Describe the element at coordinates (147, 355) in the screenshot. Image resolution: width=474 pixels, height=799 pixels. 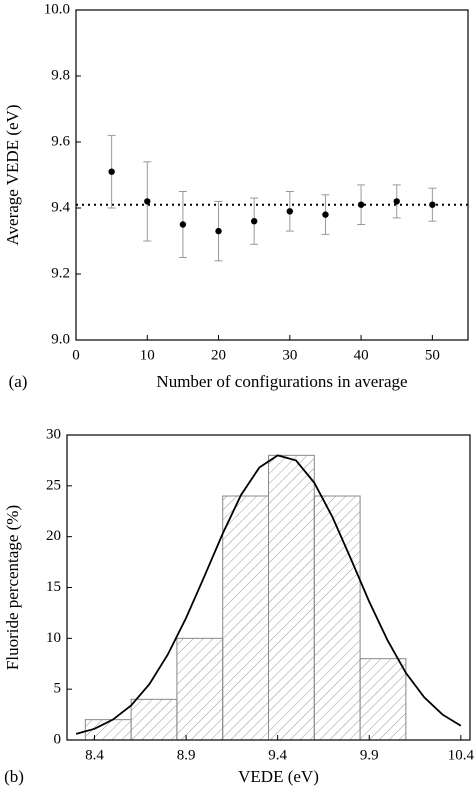
I see `x-tick-label: 10` at that location.